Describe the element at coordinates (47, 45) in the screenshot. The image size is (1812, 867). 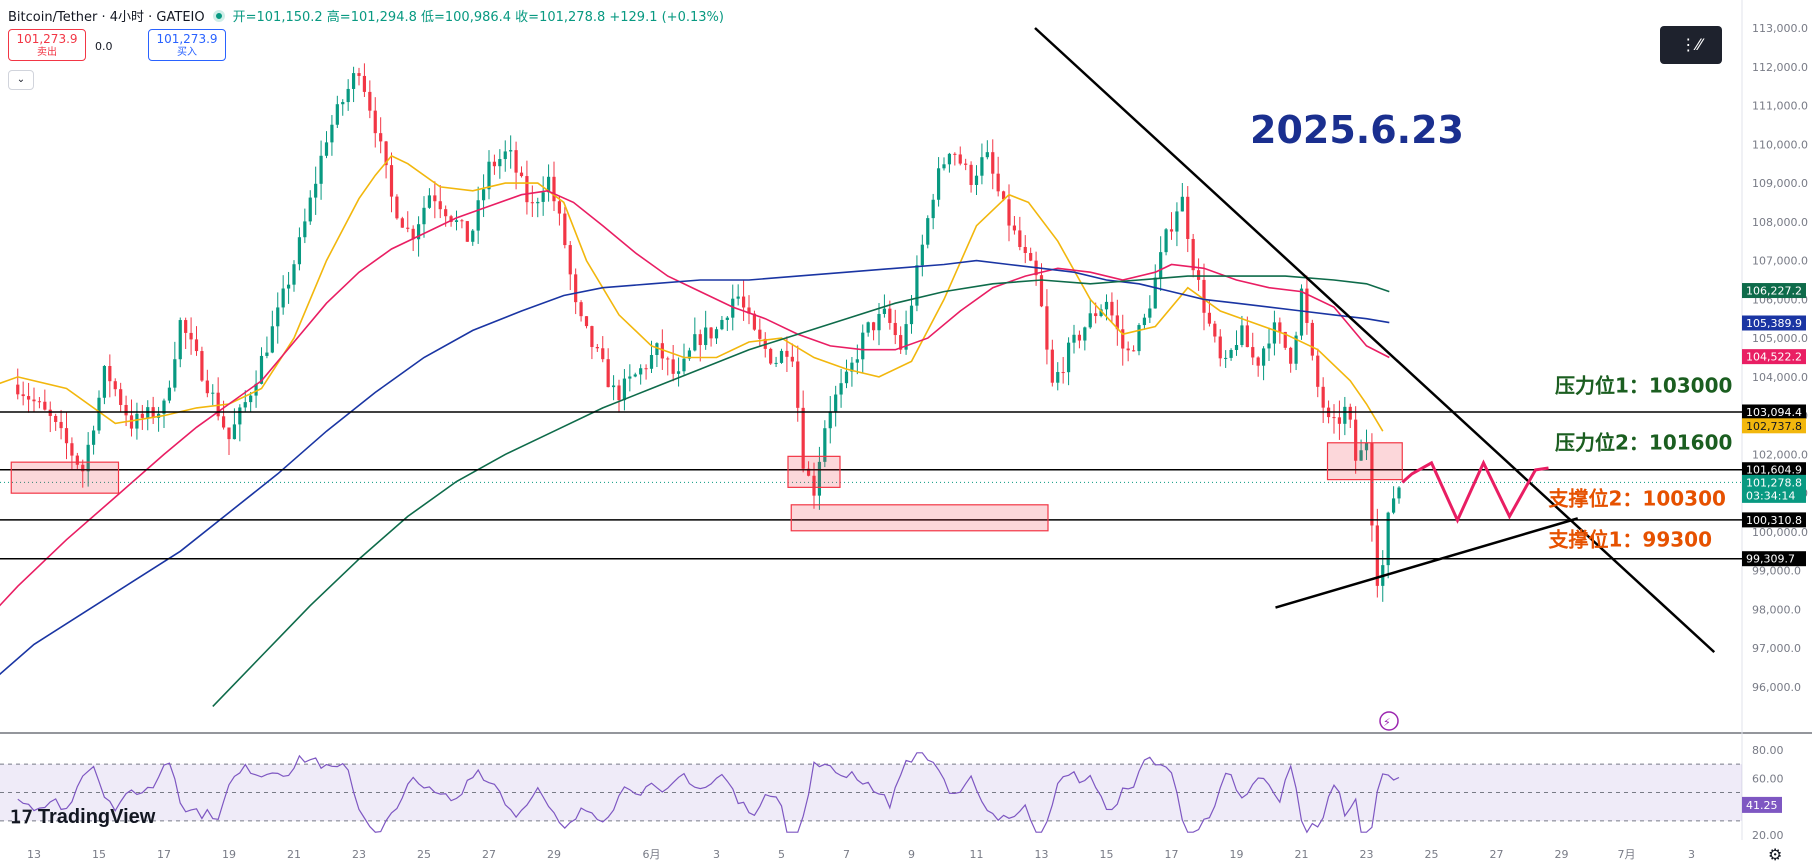
I see `sell-button: 101,273.9 卖出` at that location.